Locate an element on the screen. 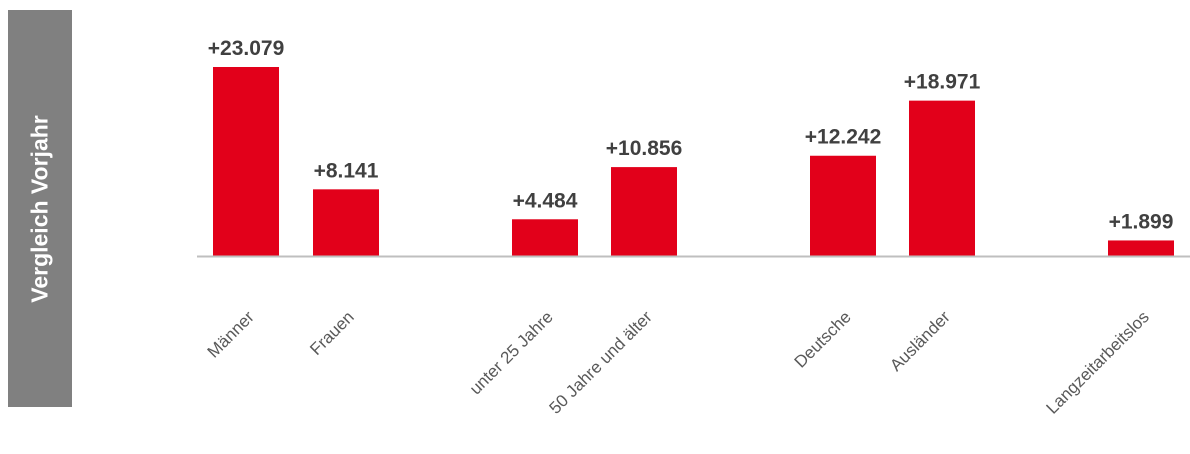  data-label-2: +4.484 is located at coordinates (545, 200).